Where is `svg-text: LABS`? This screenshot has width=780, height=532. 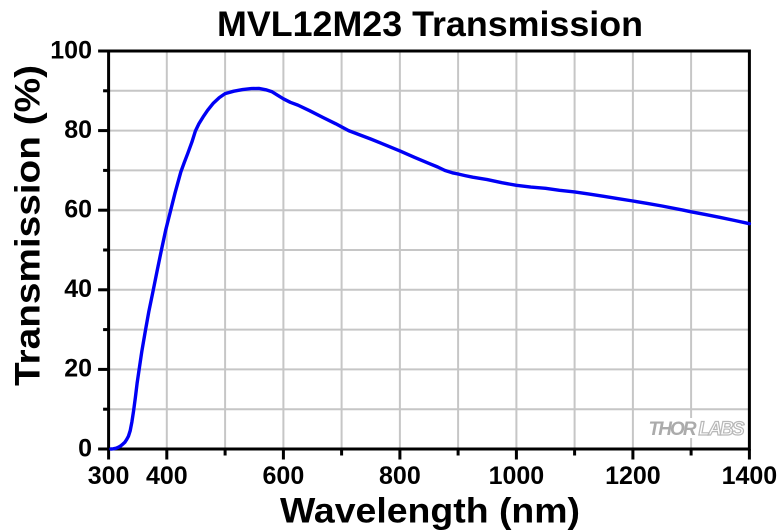 svg-text: LABS is located at coordinates (722, 429).